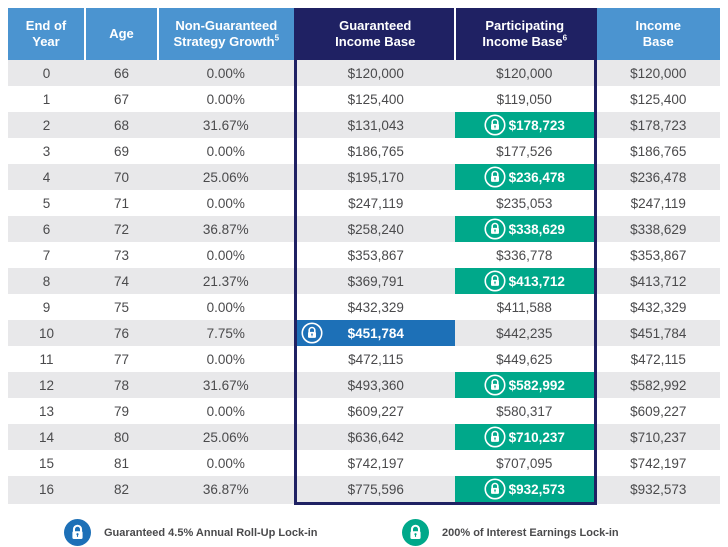 Image resolution: width=728 pixels, height=547 pixels. Describe the element at coordinates (536, 281) in the screenshot. I see `participating-income-base-value: $413,712` at that location.